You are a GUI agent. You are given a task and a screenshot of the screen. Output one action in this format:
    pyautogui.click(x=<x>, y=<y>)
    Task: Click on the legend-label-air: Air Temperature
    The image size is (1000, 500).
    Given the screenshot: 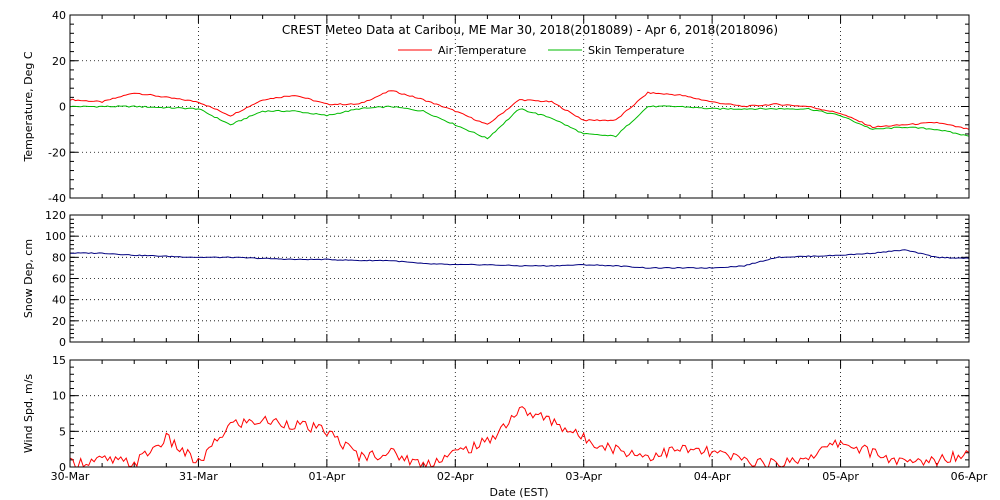 What is the action you would take?
    pyautogui.click(x=482, y=50)
    